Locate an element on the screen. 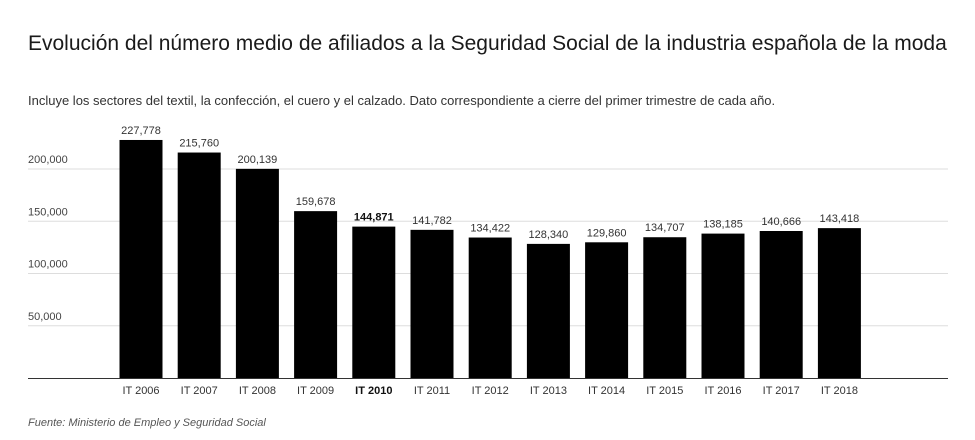  y-axis-ticks: 50,000 100,000 150,000 200,000 is located at coordinates (48, 238).